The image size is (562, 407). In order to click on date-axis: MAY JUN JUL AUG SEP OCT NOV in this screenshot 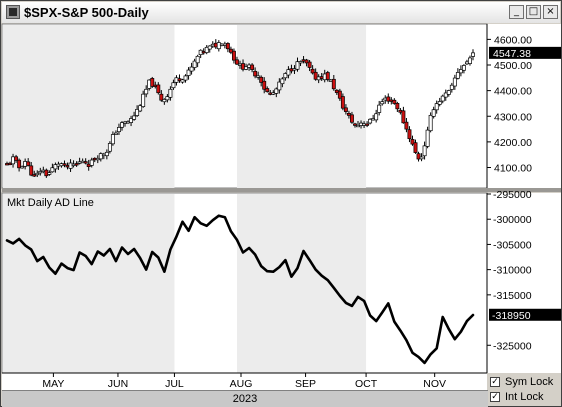, I will do `click(244, 381)`.